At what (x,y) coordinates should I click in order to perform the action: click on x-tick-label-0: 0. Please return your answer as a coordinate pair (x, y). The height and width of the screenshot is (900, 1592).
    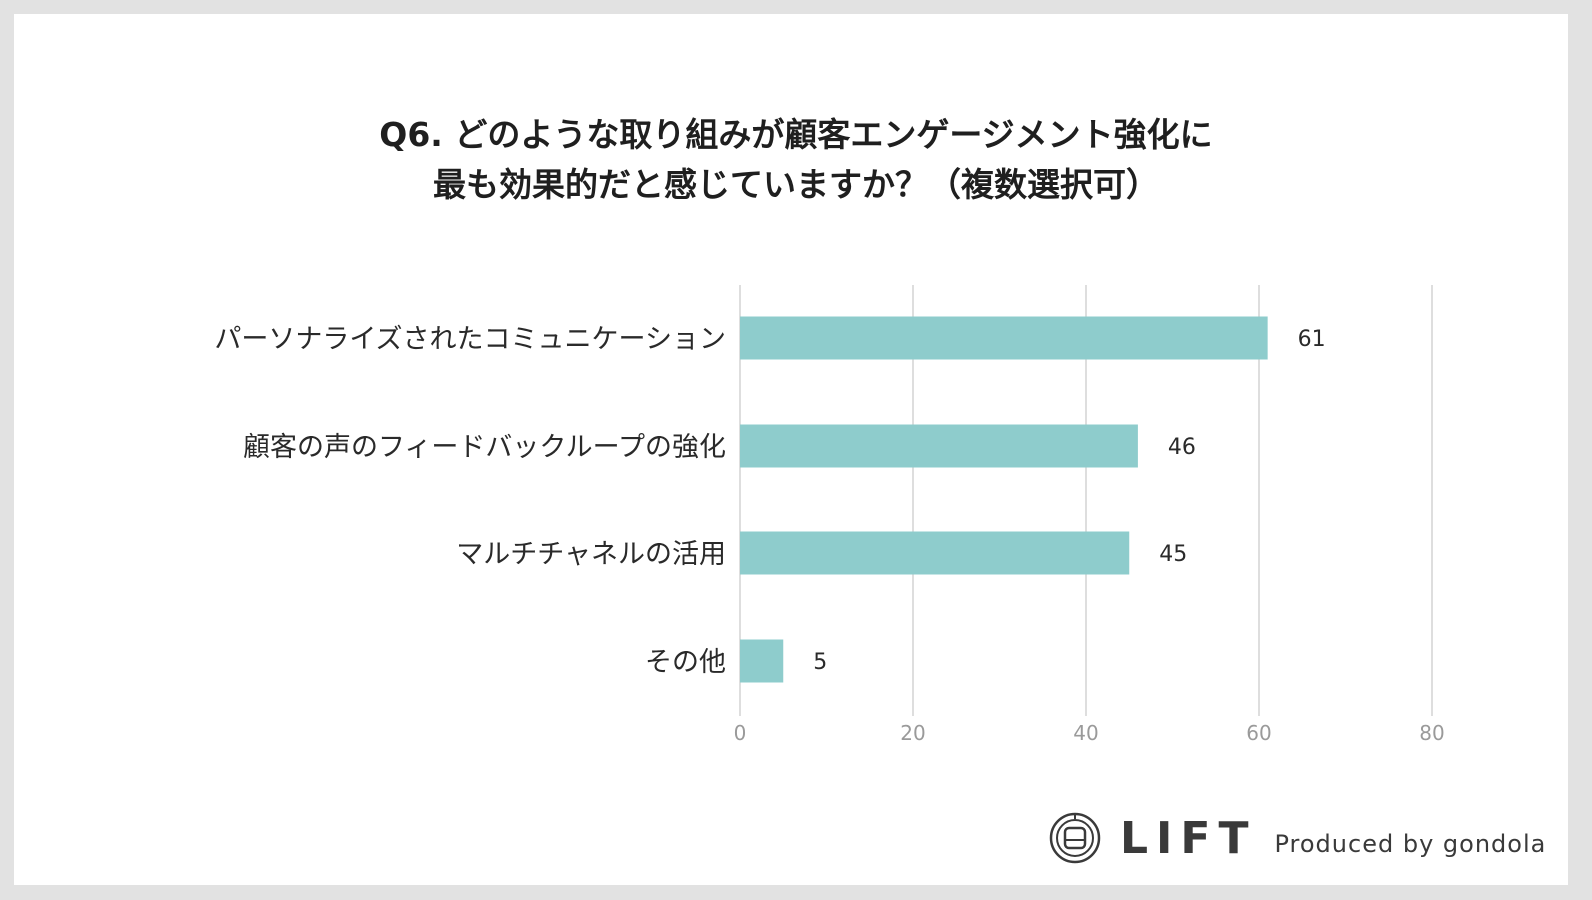
    Looking at the image, I should click on (740, 733).